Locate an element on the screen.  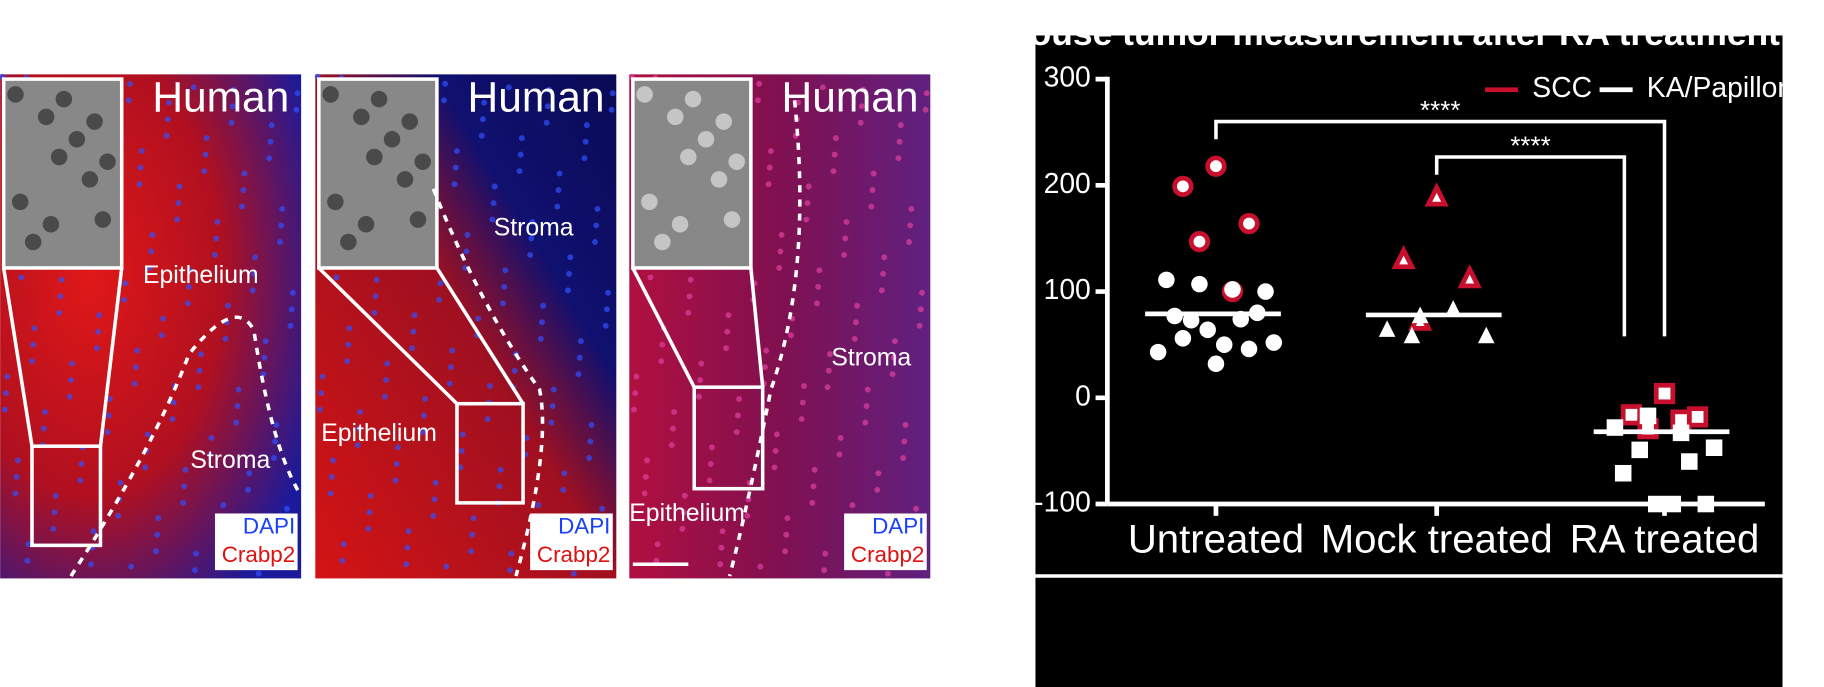
inset is located at coordinates (692, 173).